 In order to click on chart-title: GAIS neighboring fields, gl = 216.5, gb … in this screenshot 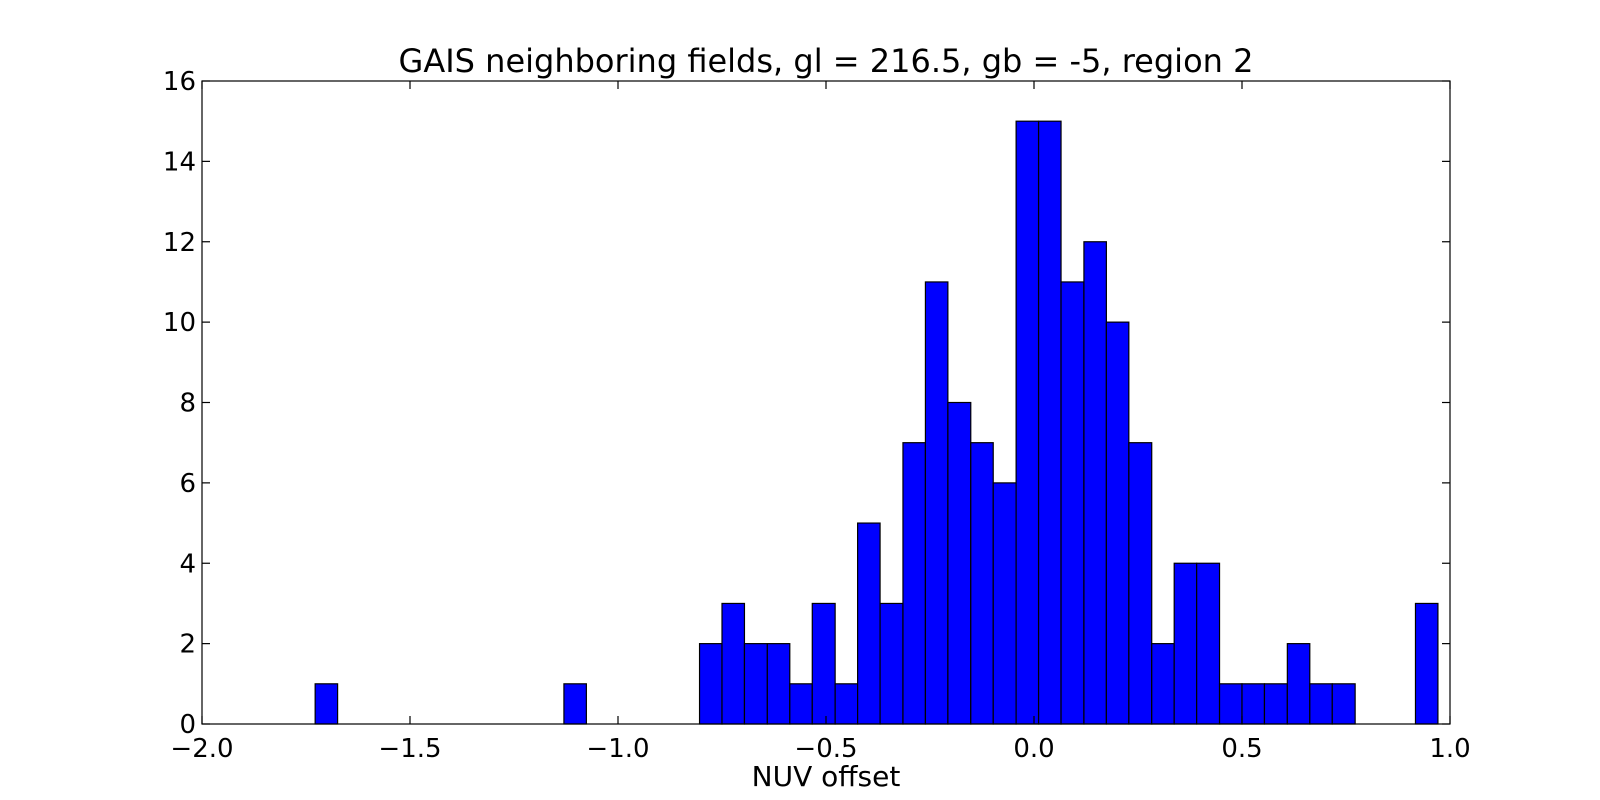, I will do `click(826, 61)`.